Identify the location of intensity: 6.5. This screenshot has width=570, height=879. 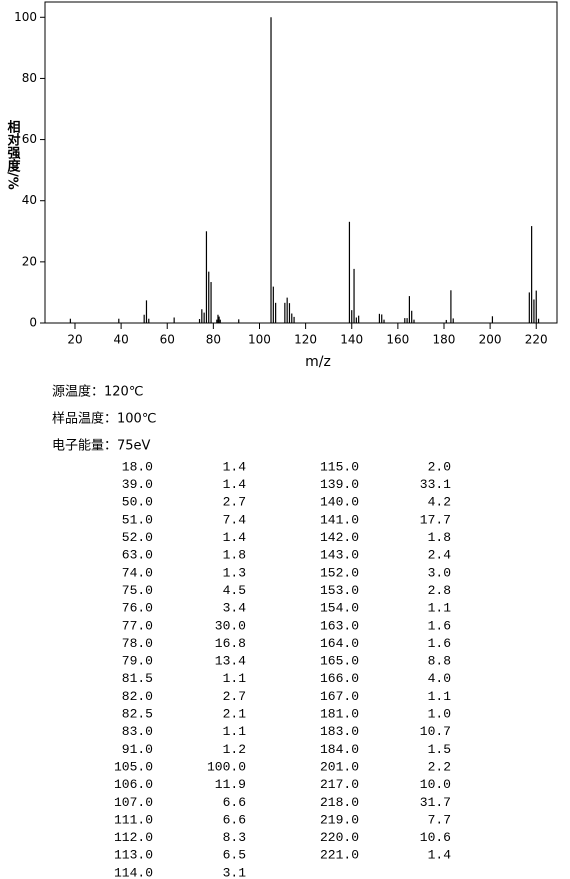
(234, 855).